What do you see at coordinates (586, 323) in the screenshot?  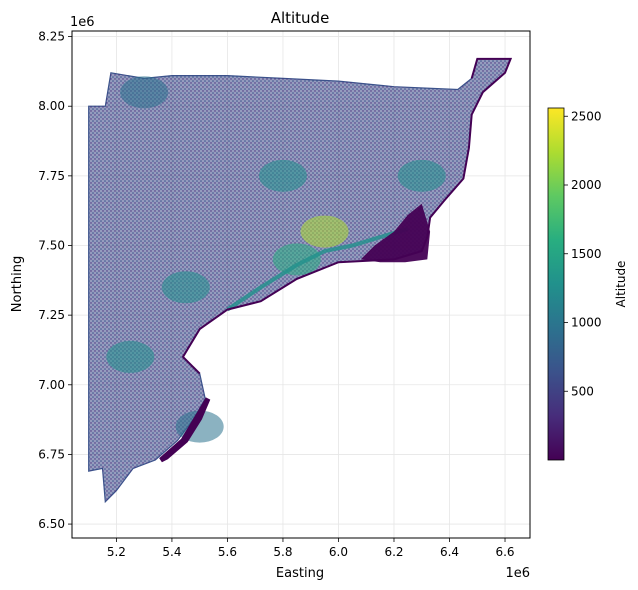 I see `colorbar-tick-label: 1000` at bounding box center [586, 323].